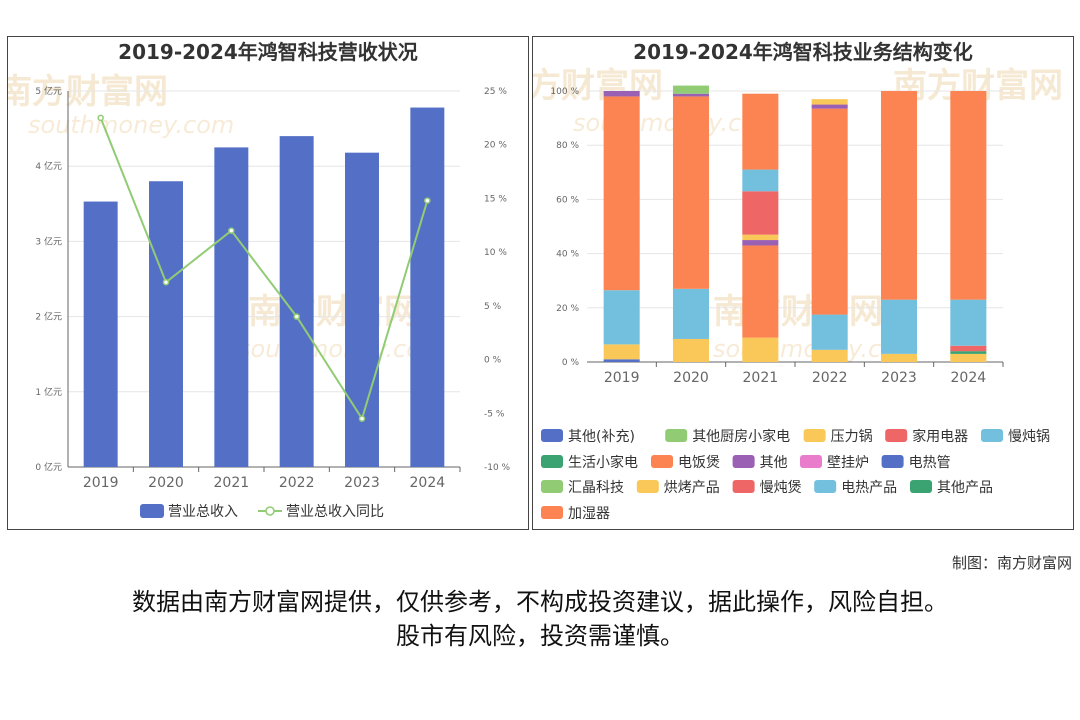  What do you see at coordinates (495, 199) in the screenshot?
I see `y-right-tick-label: 15 %` at bounding box center [495, 199].